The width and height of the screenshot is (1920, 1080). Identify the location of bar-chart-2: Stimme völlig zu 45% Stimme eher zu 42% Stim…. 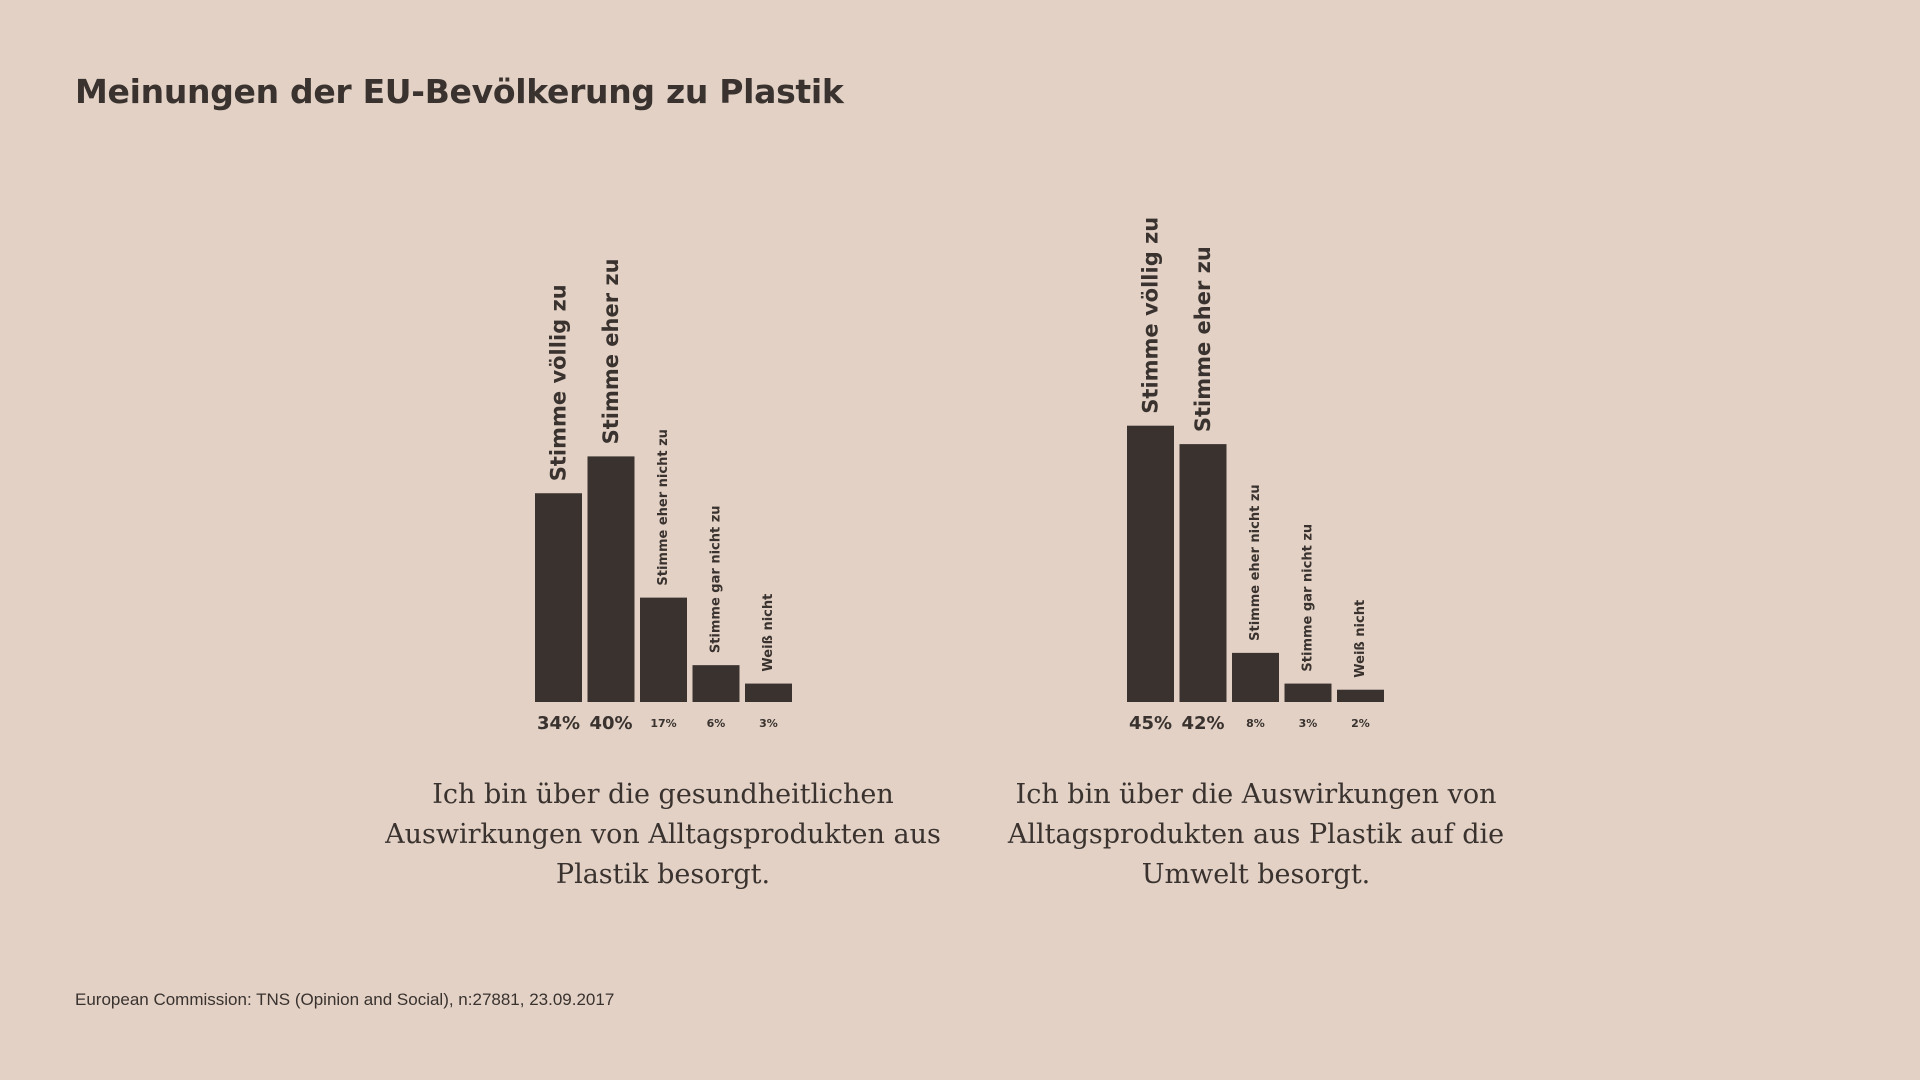
(1255, 475).